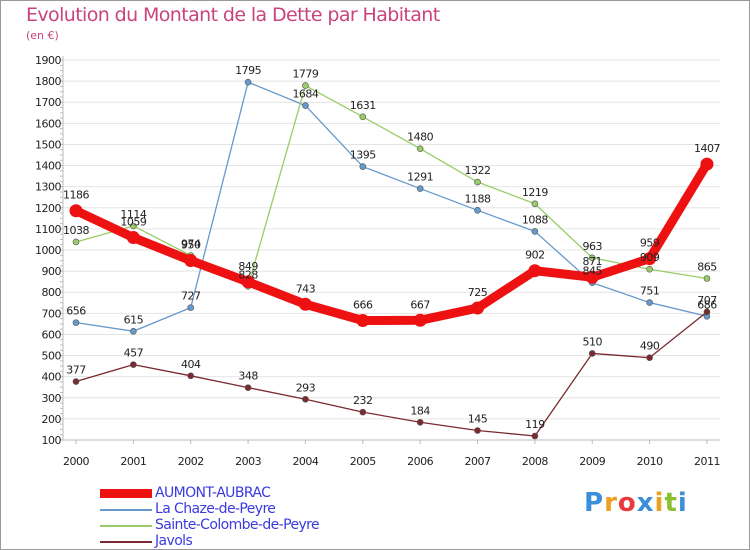  What do you see at coordinates (76, 311) in the screenshot?
I see `data-label: 656` at bounding box center [76, 311].